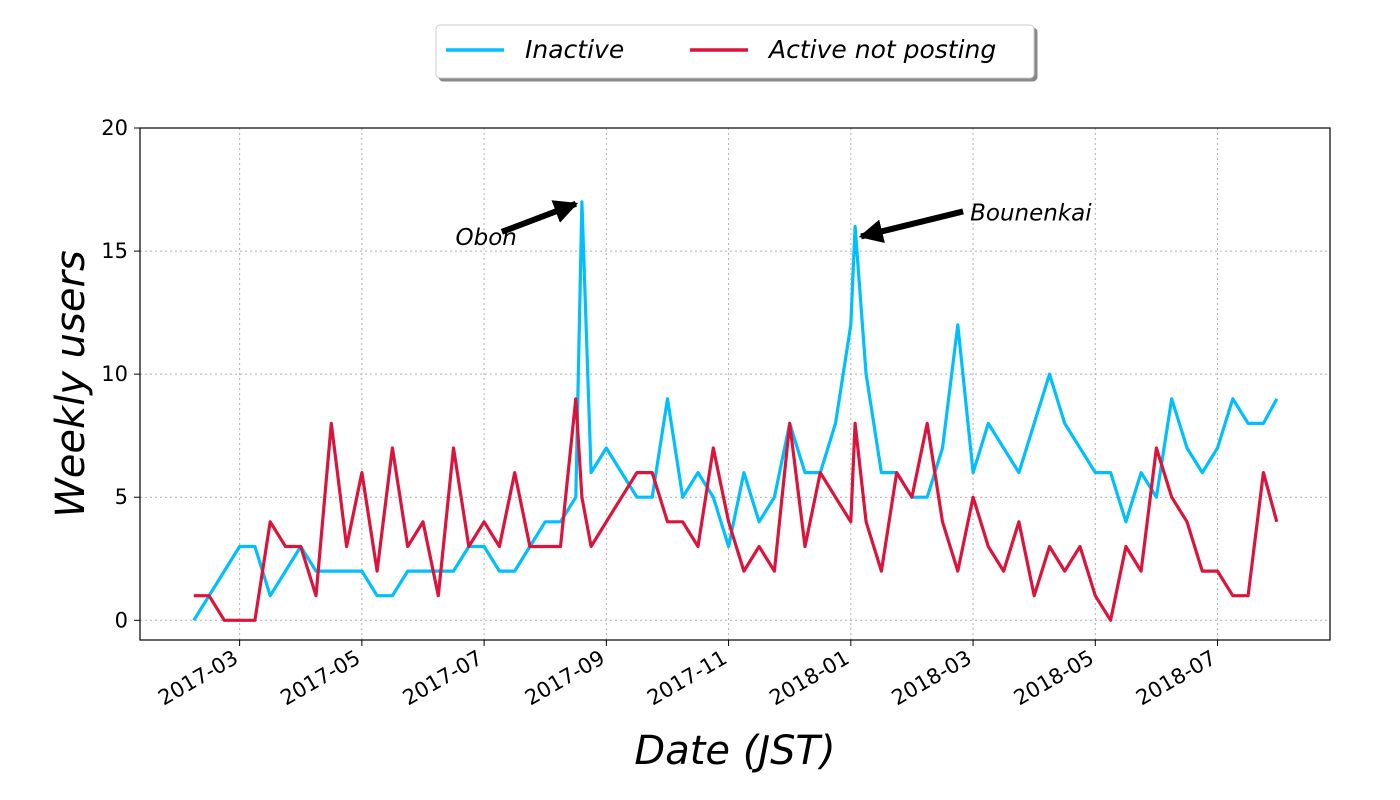  Describe the element at coordinates (809, 678) in the screenshot. I see `x-tick-label: 2018-01` at that location.